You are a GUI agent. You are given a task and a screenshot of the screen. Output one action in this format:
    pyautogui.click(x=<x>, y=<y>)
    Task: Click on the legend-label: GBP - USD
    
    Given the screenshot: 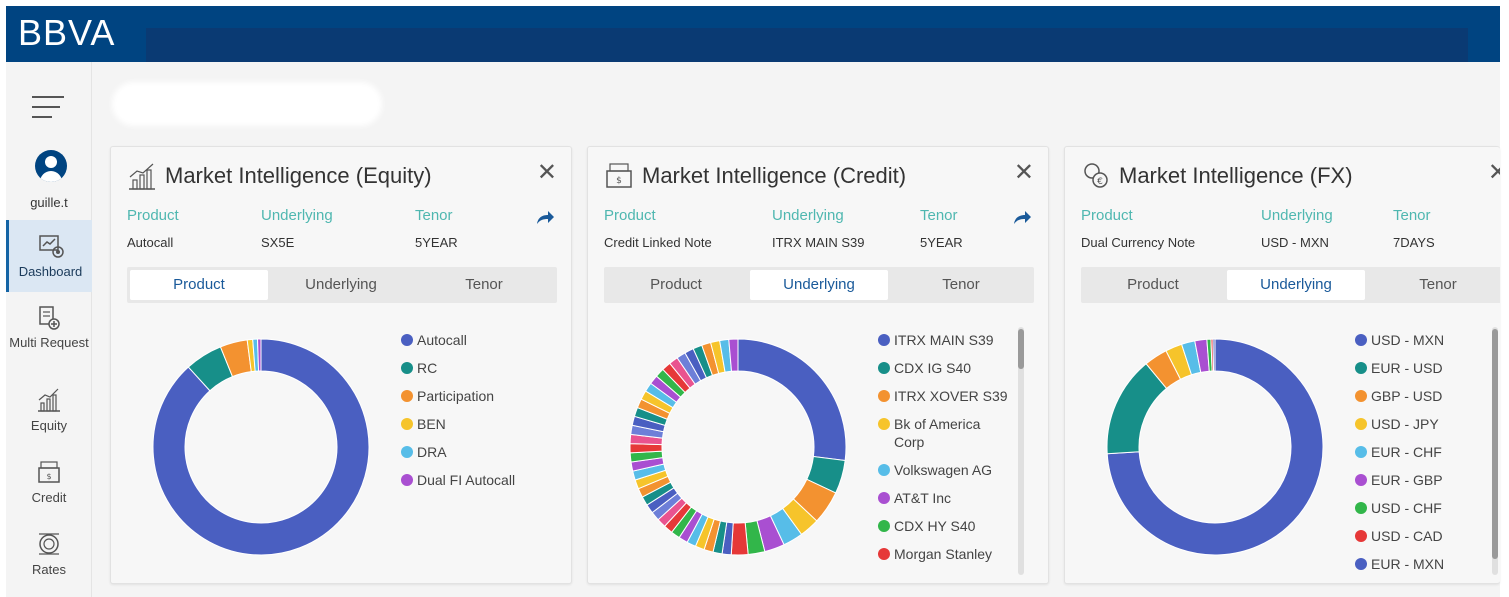 What is the action you would take?
    pyautogui.click(x=1407, y=396)
    